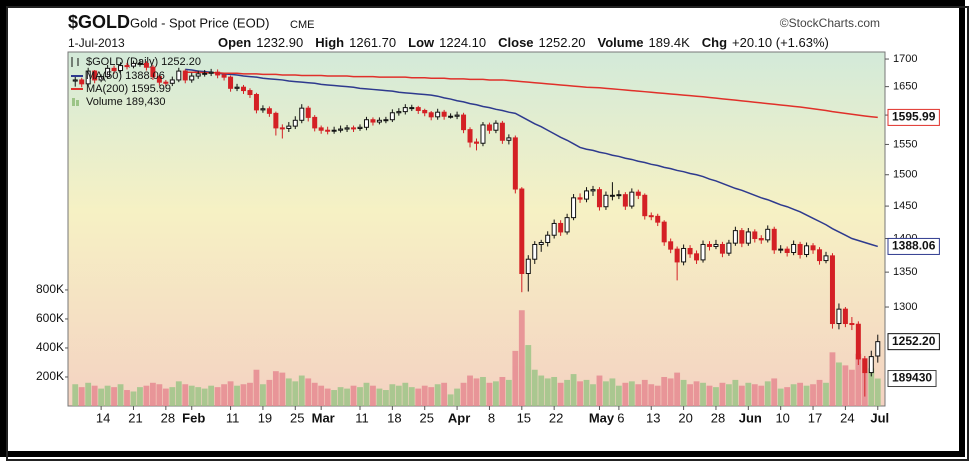 This screenshot has width=969, height=461. What do you see at coordinates (750, 417) in the screenshot?
I see `x-tick-label: Jun` at bounding box center [750, 417].